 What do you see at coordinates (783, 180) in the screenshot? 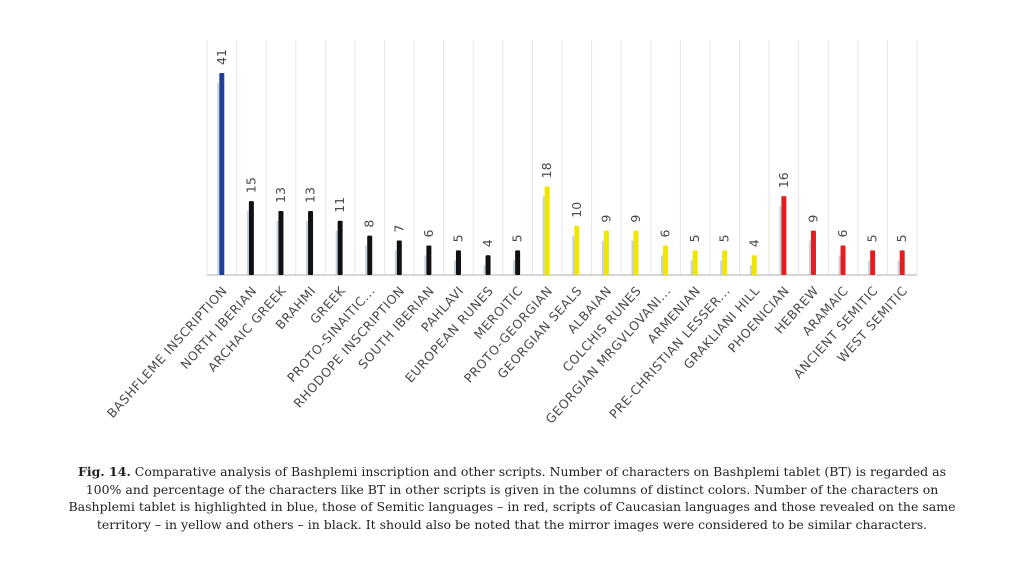
I see `data-label: 16` at bounding box center [783, 180].